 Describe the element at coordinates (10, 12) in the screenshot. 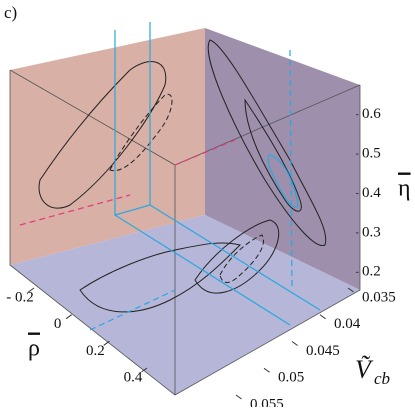

I see `panel-label: c)` at that location.